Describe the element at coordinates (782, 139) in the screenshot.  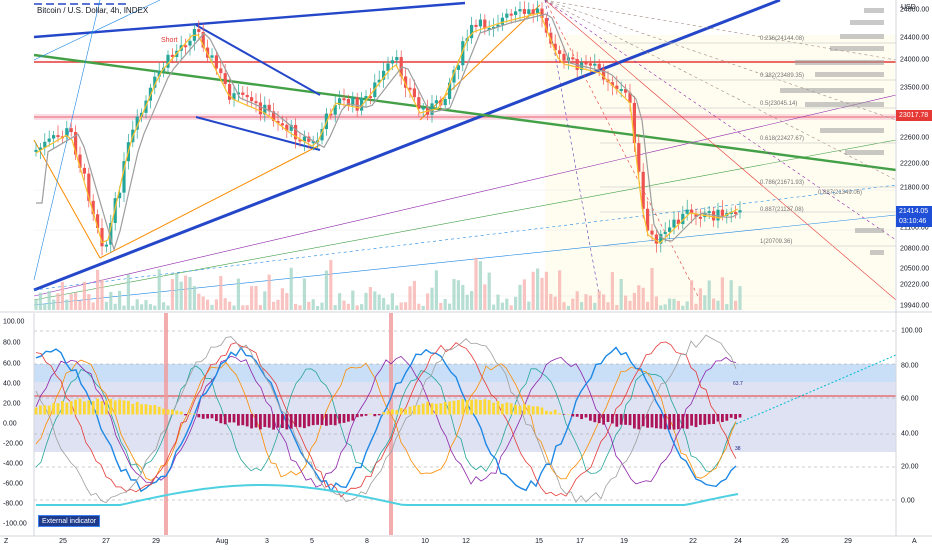
I see `fib-level-label: 0.618(22427.67)` at that location.